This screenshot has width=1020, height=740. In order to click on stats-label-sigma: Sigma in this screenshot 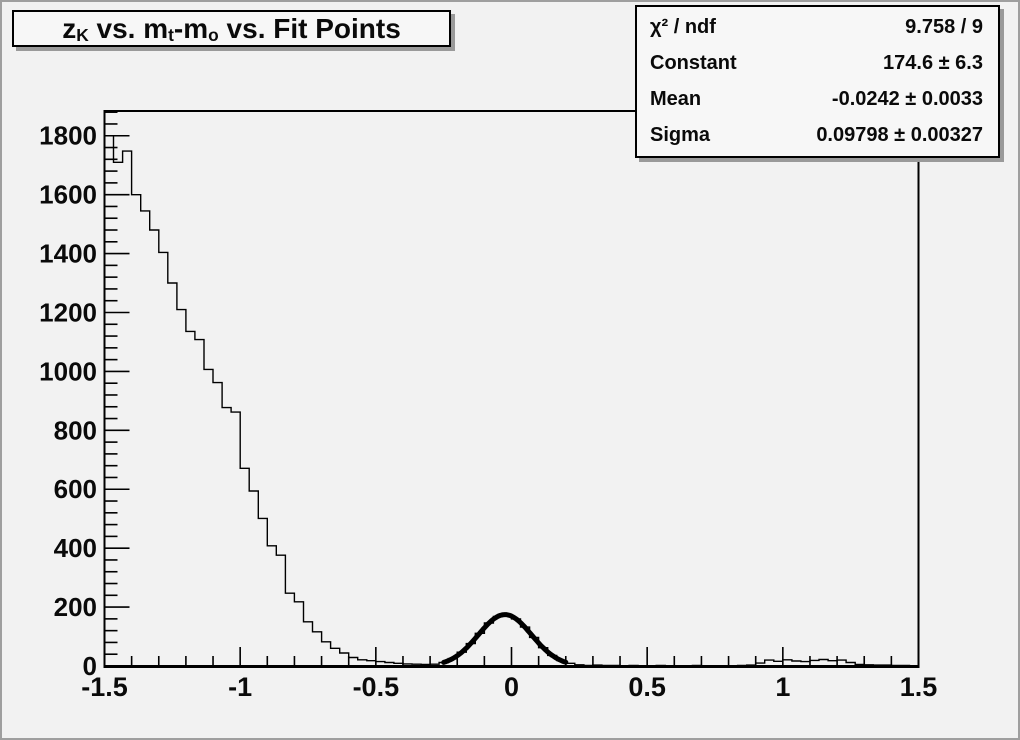, I will do `click(680, 134)`.